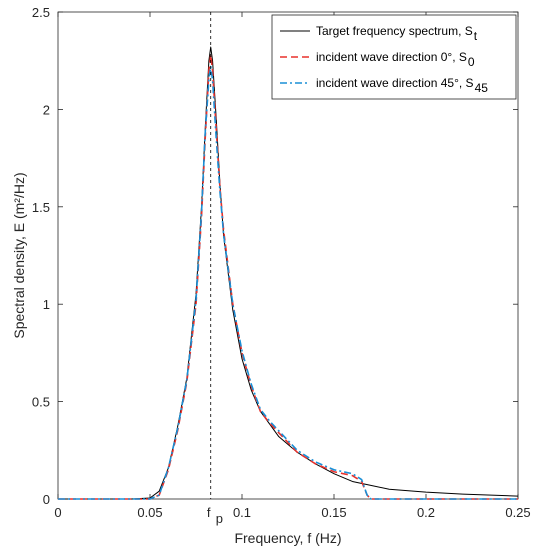 The image size is (540, 550). What do you see at coordinates (482, 88) in the screenshot?
I see `legend-label-subscript-2: 45` at bounding box center [482, 88].